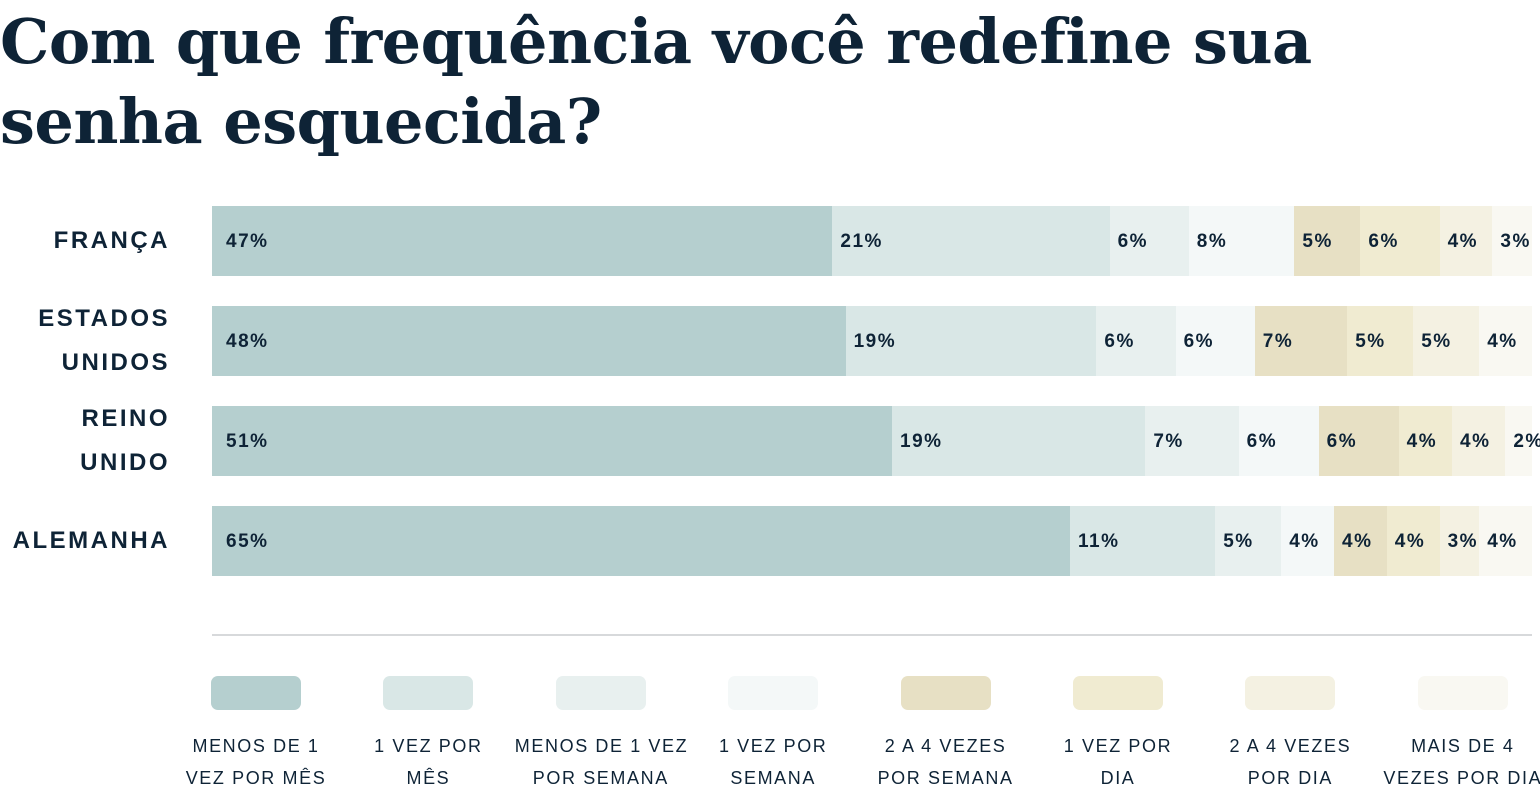 This screenshot has height=798, width=1540. Describe the element at coordinates (872, 635) in the screenshot. I see `axis-baseline` at that location.